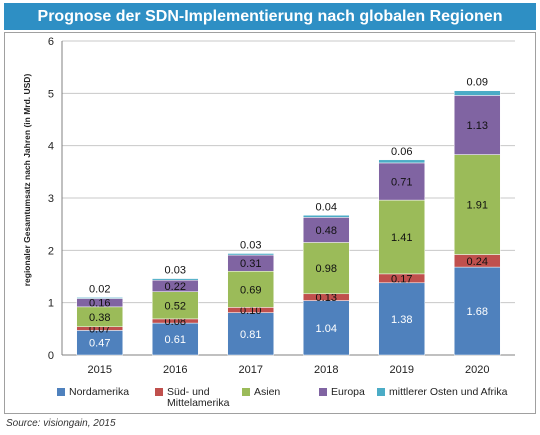  Describe the element at coordinates (188, 392) in the screenshot. I see `legend-label: Süd- und` at that location.